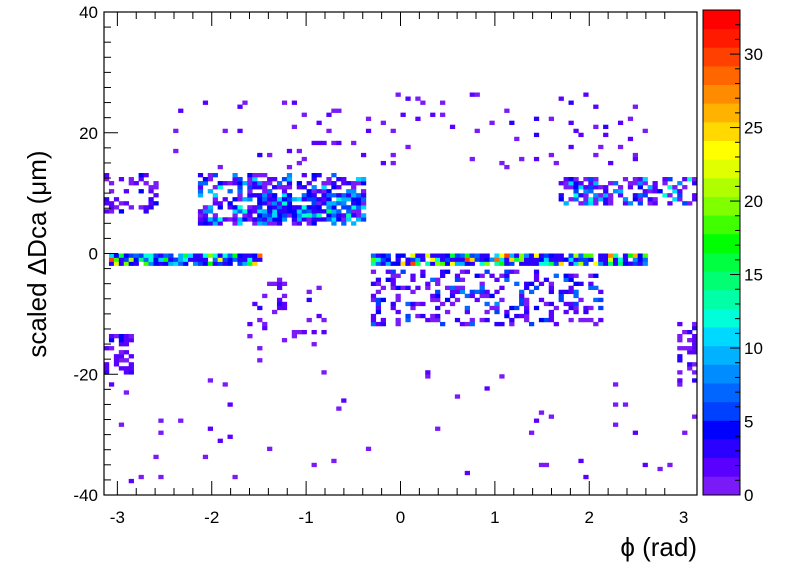 This screenshot has width=796, height=572. What do you see at coordinates (753, 348) in the screenshot?
I see `colorbar-tick-label: 10` at bounding box center [753, 348].